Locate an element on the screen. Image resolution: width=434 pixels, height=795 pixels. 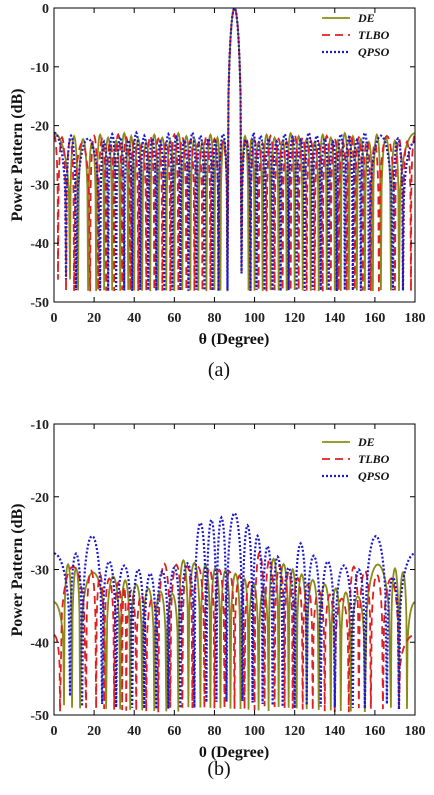
chart-b-xtick-label: 180 is located at coordinates (415, 731).